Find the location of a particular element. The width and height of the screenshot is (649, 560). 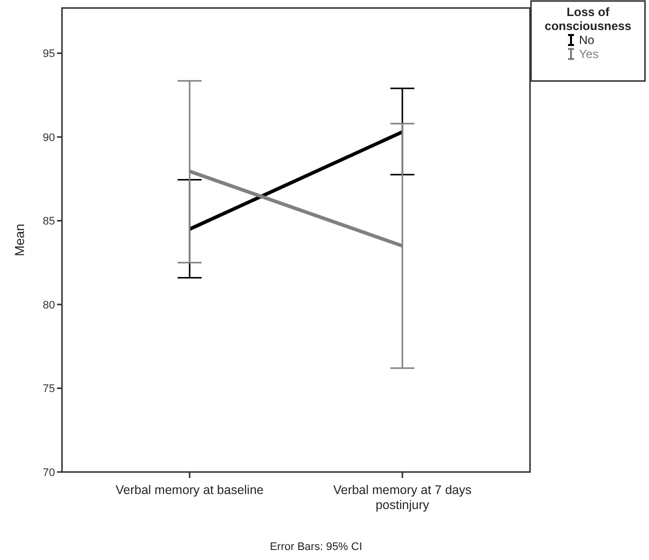

text: Error Bars: 95% CI is located at coordinates (316, 547).